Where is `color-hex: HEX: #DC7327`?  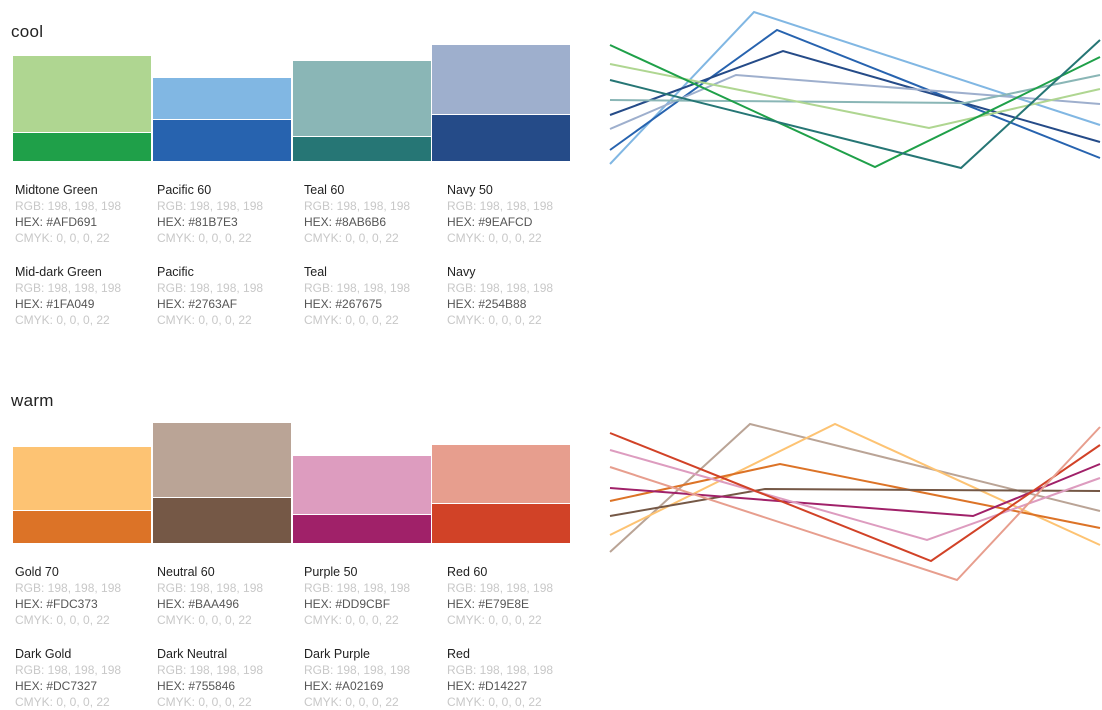 color-hex: HEX: #DC7327 is located at coordinates (56, 686).